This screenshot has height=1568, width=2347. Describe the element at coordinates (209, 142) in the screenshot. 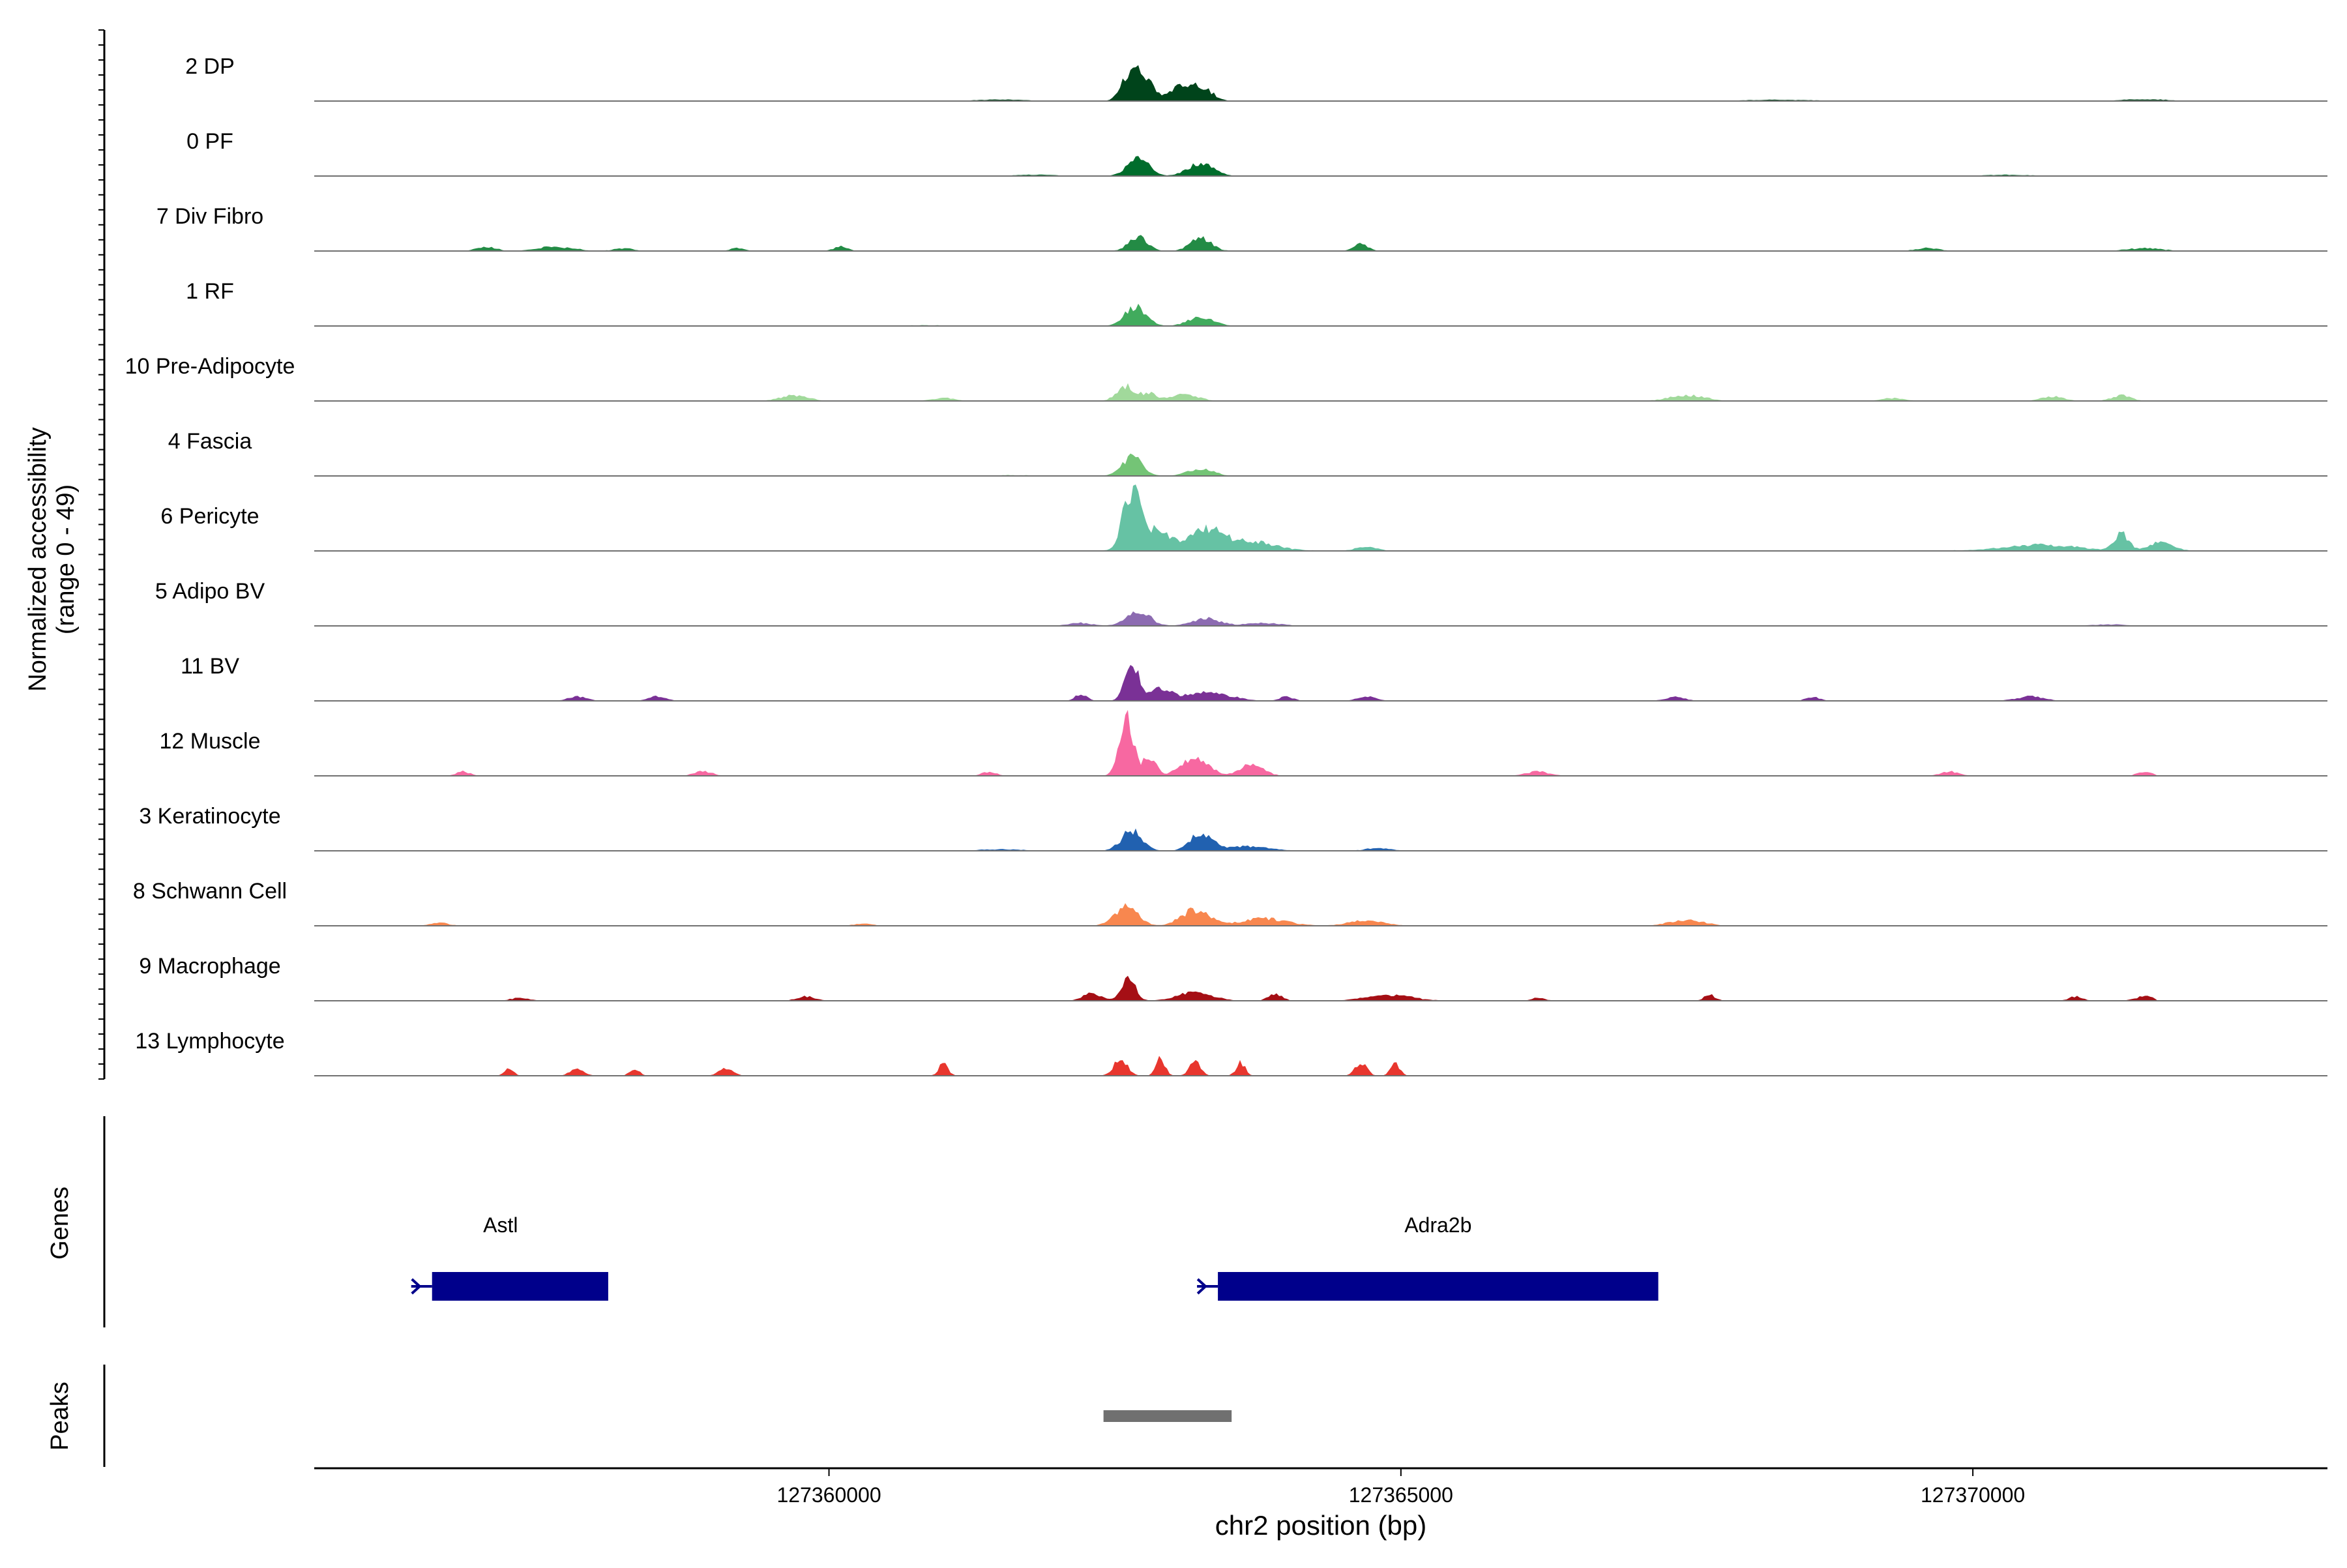

I see `track-label: 0 PF` at that location.